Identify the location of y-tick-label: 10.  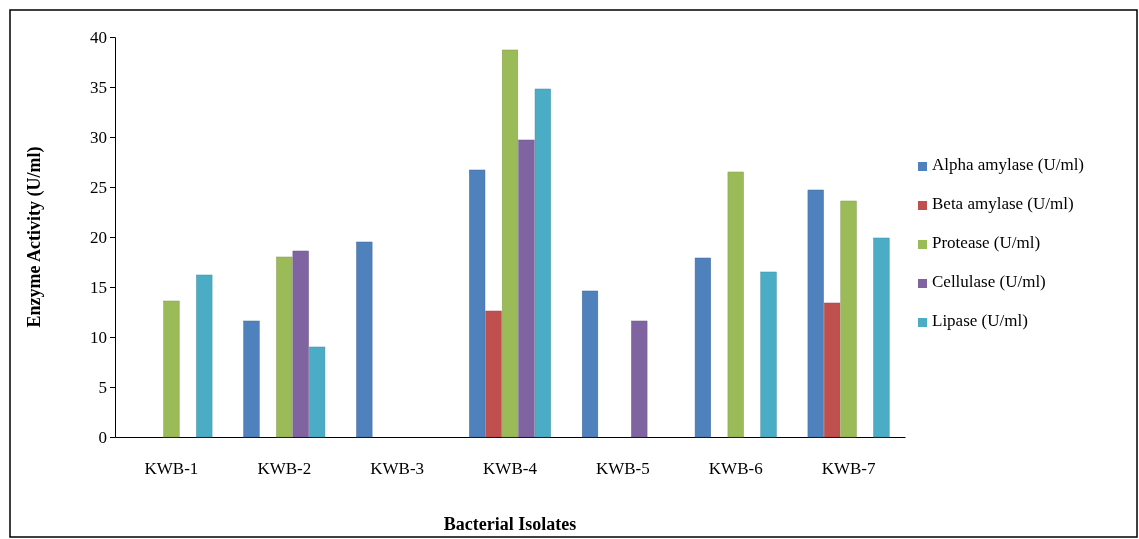
(98, 337).